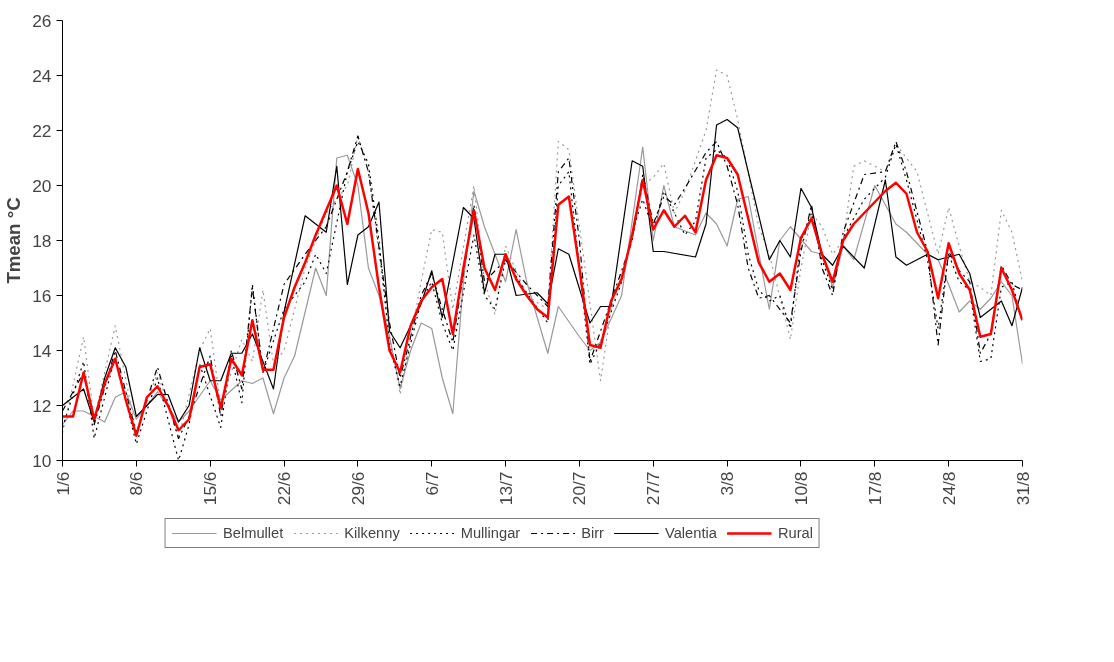 The image size is (1114, 662). Describe the element at coordinates (253, 533) in the screenshot. I see `legend-label: Belmullet` at that location.